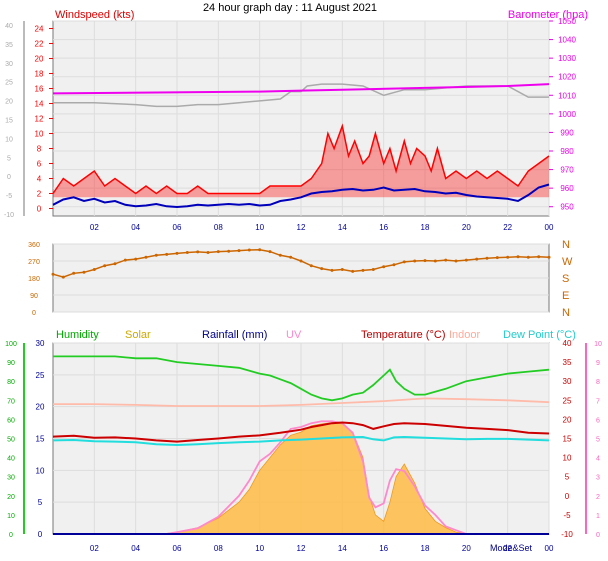  I want to click on baro-axis-label: Barometer (hpa), so click(548, 15).